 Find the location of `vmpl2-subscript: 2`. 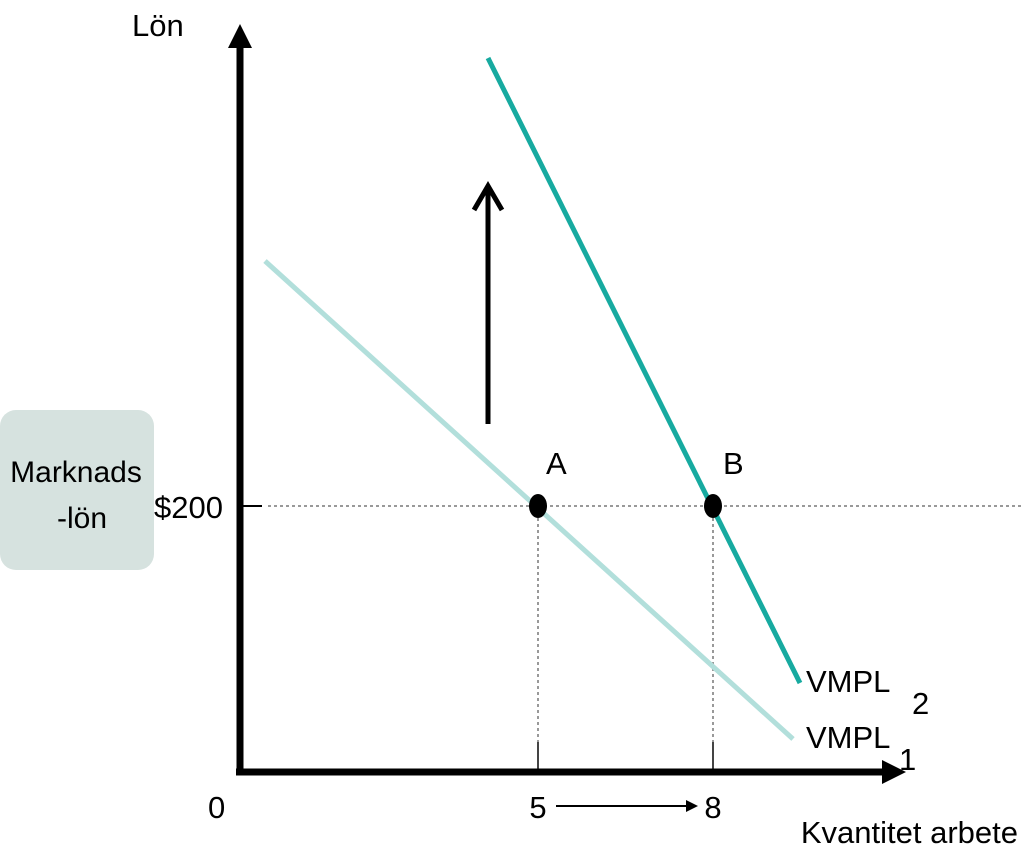

vmpl2-subscript: 2 is located at coordinates (920, 703).